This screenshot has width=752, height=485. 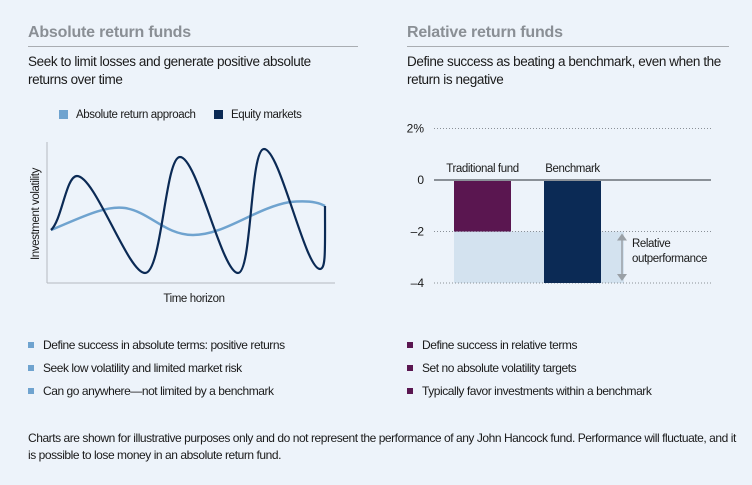 What do you see at coordinates (568, 46) in the screenshot?
I see `right-title-rule` at bounding box center [568, 46].